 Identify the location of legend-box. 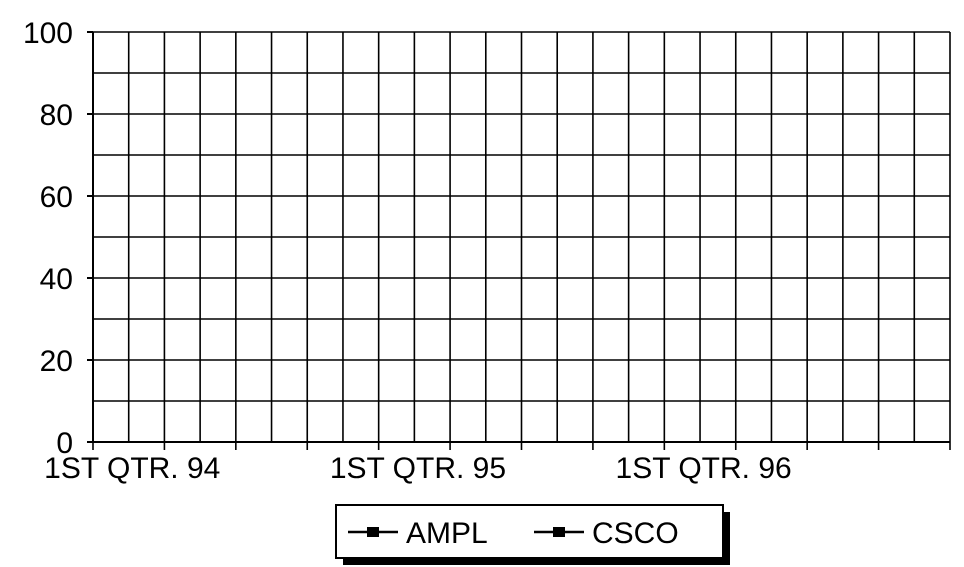
(529, 531).